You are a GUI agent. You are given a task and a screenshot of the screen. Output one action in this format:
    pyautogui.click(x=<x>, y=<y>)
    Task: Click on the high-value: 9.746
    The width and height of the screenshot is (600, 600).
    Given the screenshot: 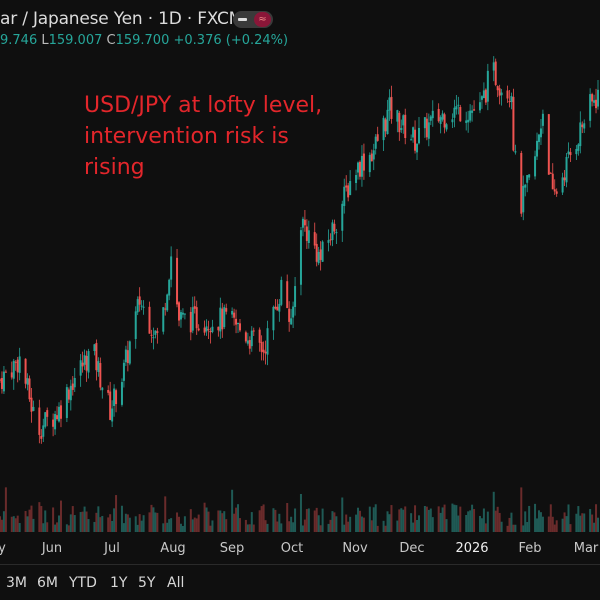 What is the action you would take?
    pyautogui.click(x=19, y=40)
    